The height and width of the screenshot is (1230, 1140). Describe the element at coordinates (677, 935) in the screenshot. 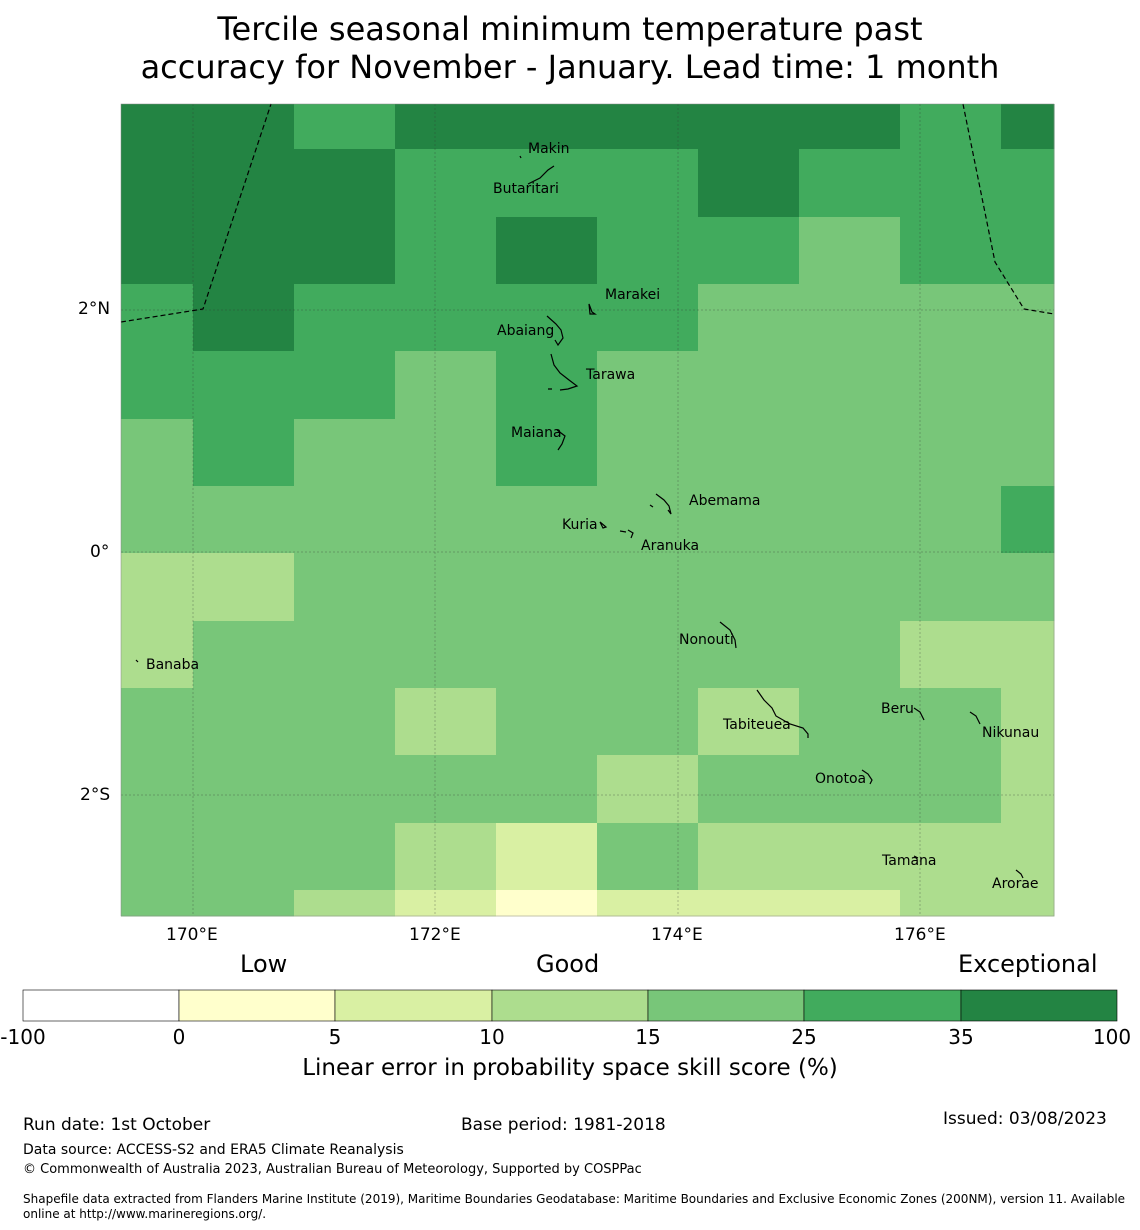

I see `lon-label-174: 174°E` at that location.